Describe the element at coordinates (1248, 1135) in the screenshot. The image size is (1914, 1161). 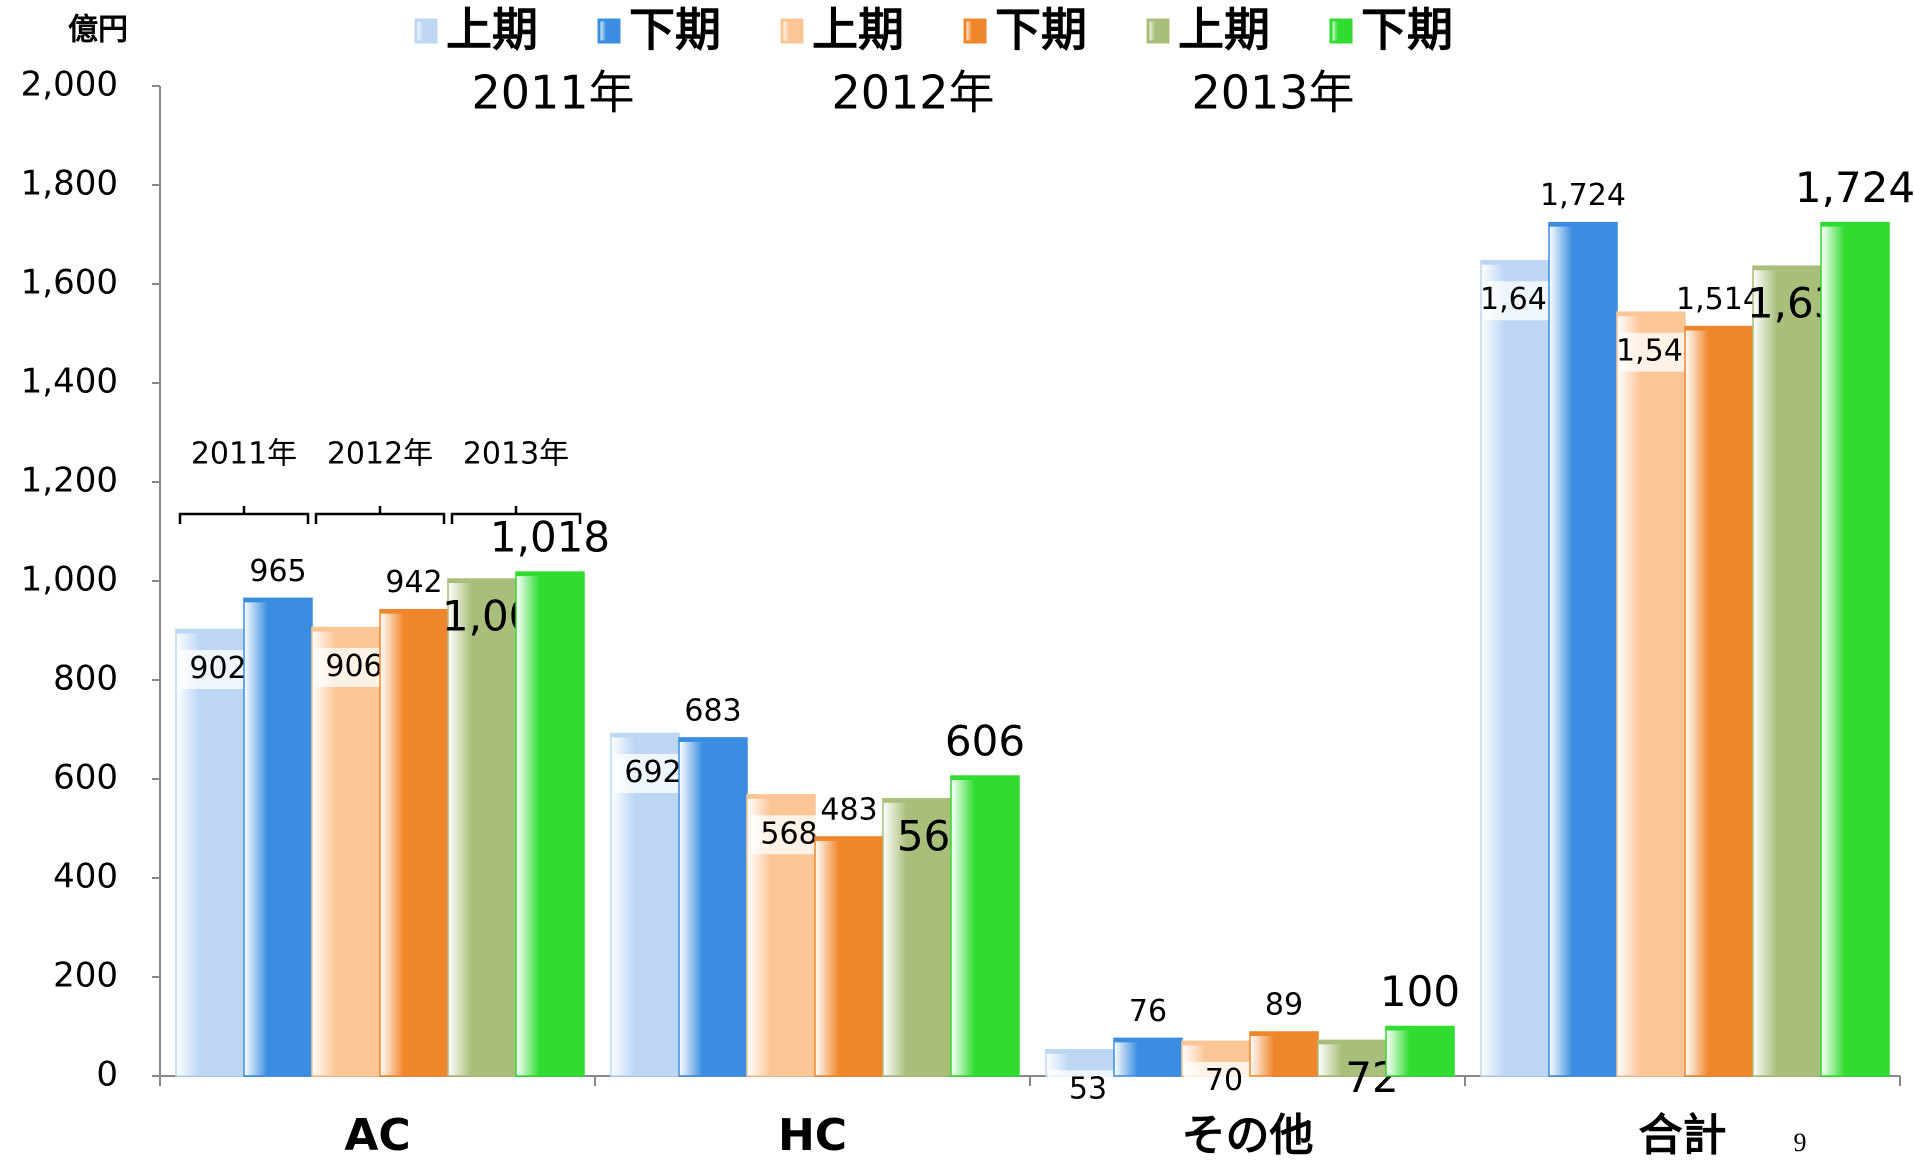
I see `x-tick-label: その他` at that location.